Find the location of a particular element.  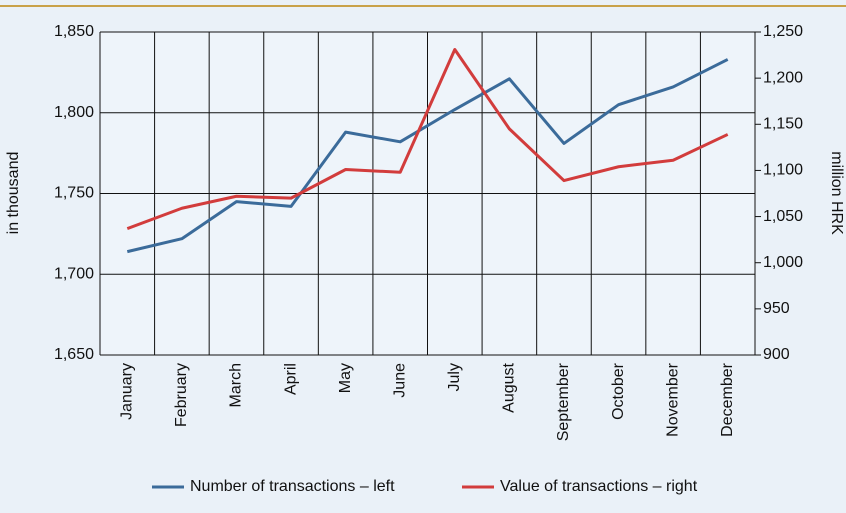

x-tick-label: October is located at coordinates (618, 391).